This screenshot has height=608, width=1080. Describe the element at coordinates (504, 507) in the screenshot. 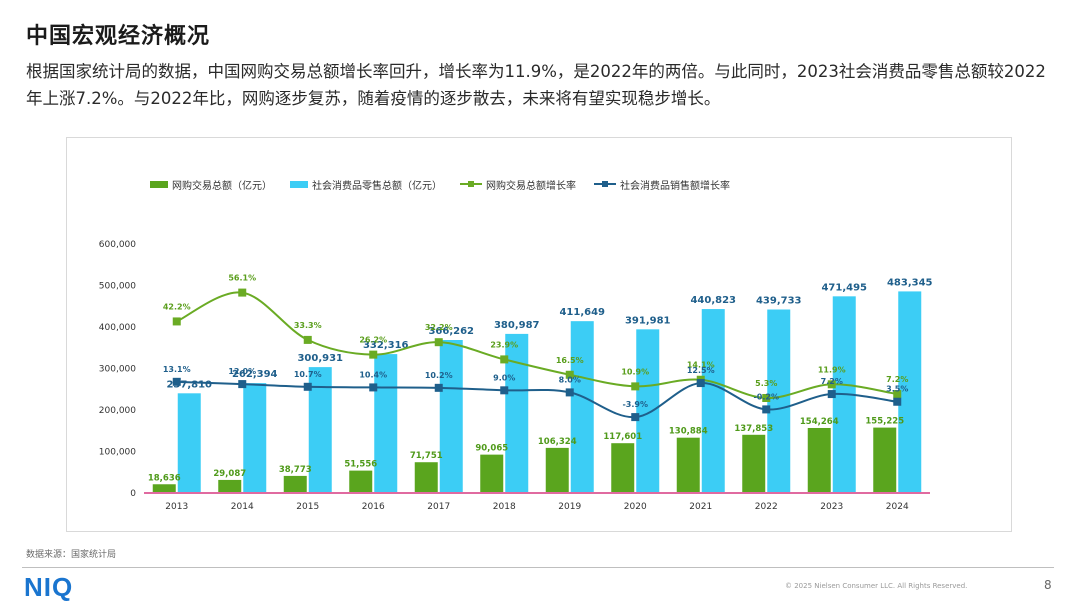

I see `x-tick-label: 2018` at that location.